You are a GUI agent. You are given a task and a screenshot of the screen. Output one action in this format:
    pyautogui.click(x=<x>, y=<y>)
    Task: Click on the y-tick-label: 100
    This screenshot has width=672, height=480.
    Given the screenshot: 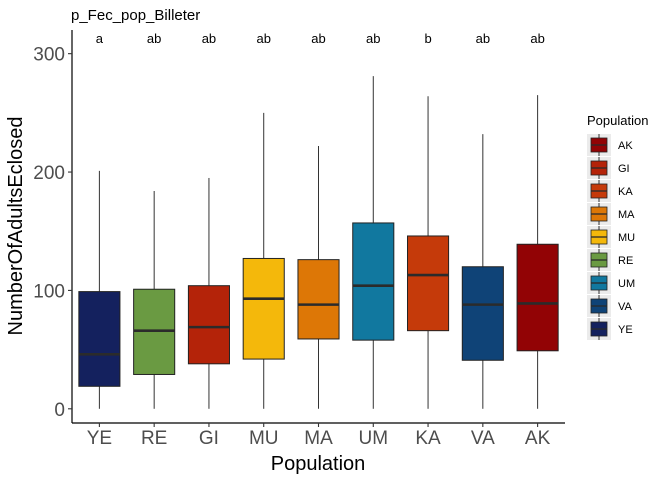 What is the action you would take?
    pyautogui.click(x=49, y=291)
    